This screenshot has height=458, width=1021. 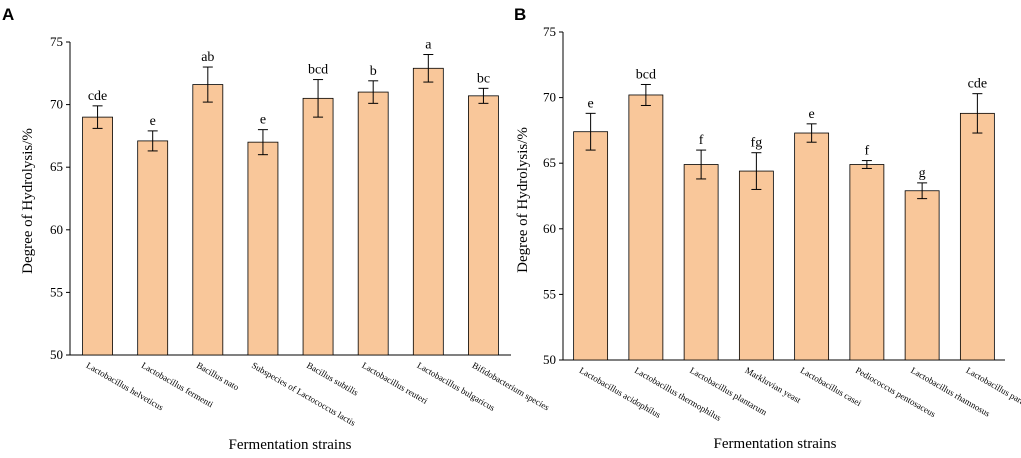 I want to click on panel-b-letter: B, so click(x=520, y=14).